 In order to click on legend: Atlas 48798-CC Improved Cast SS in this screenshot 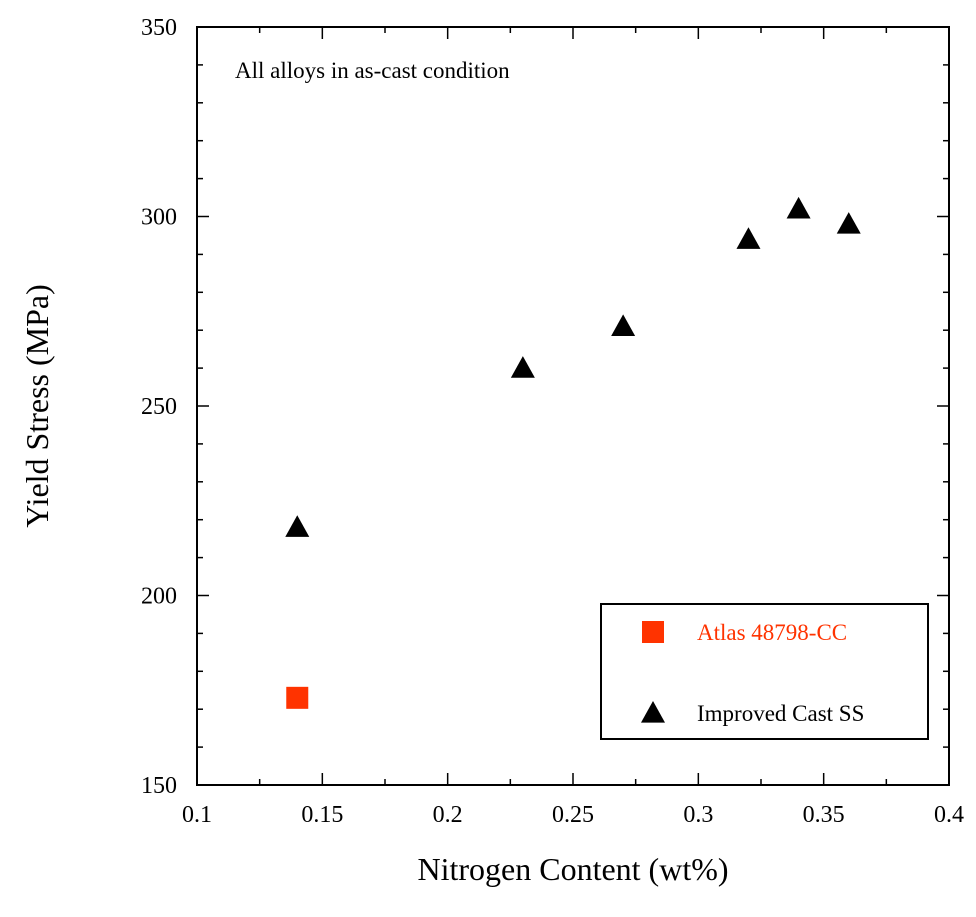, I will do `click(764, 671)`.